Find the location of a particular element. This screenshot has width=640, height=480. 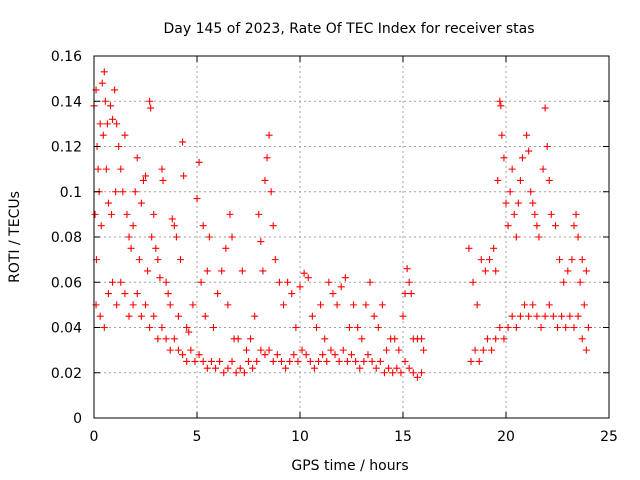

y-tick-label: 0.02 is located at coordinates (66, 374).